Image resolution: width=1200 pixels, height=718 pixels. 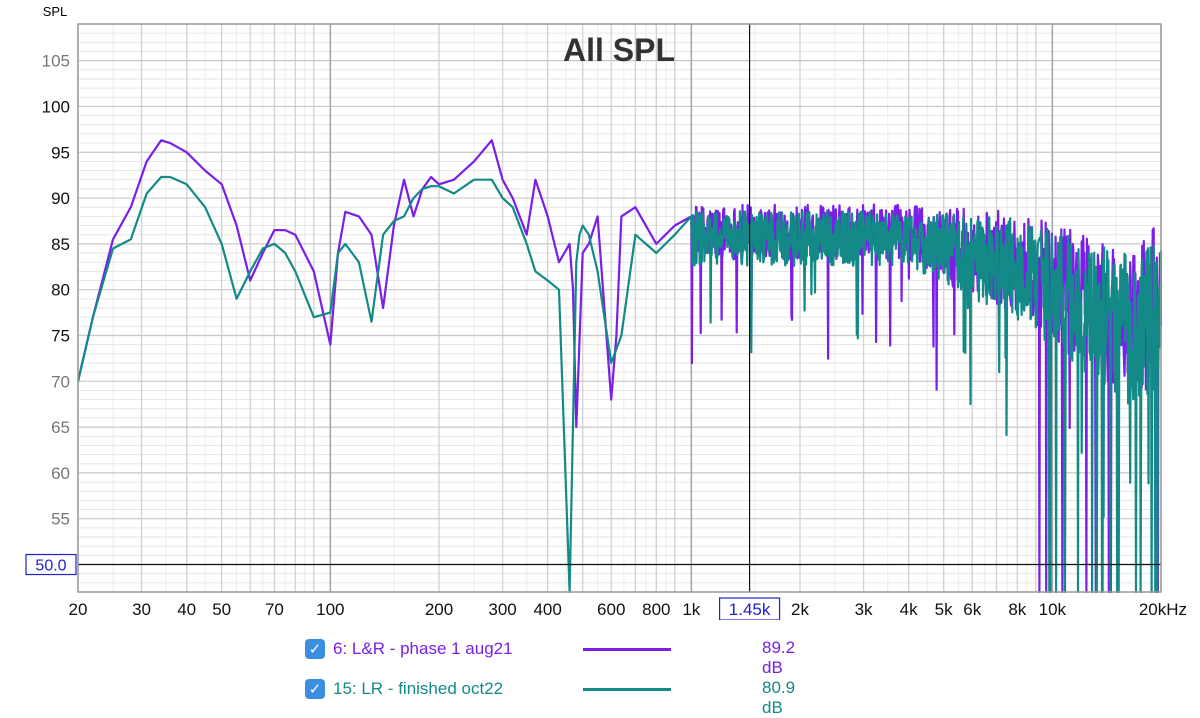 I want to click on y-tick-label: 55, so click(x=60, y=519).